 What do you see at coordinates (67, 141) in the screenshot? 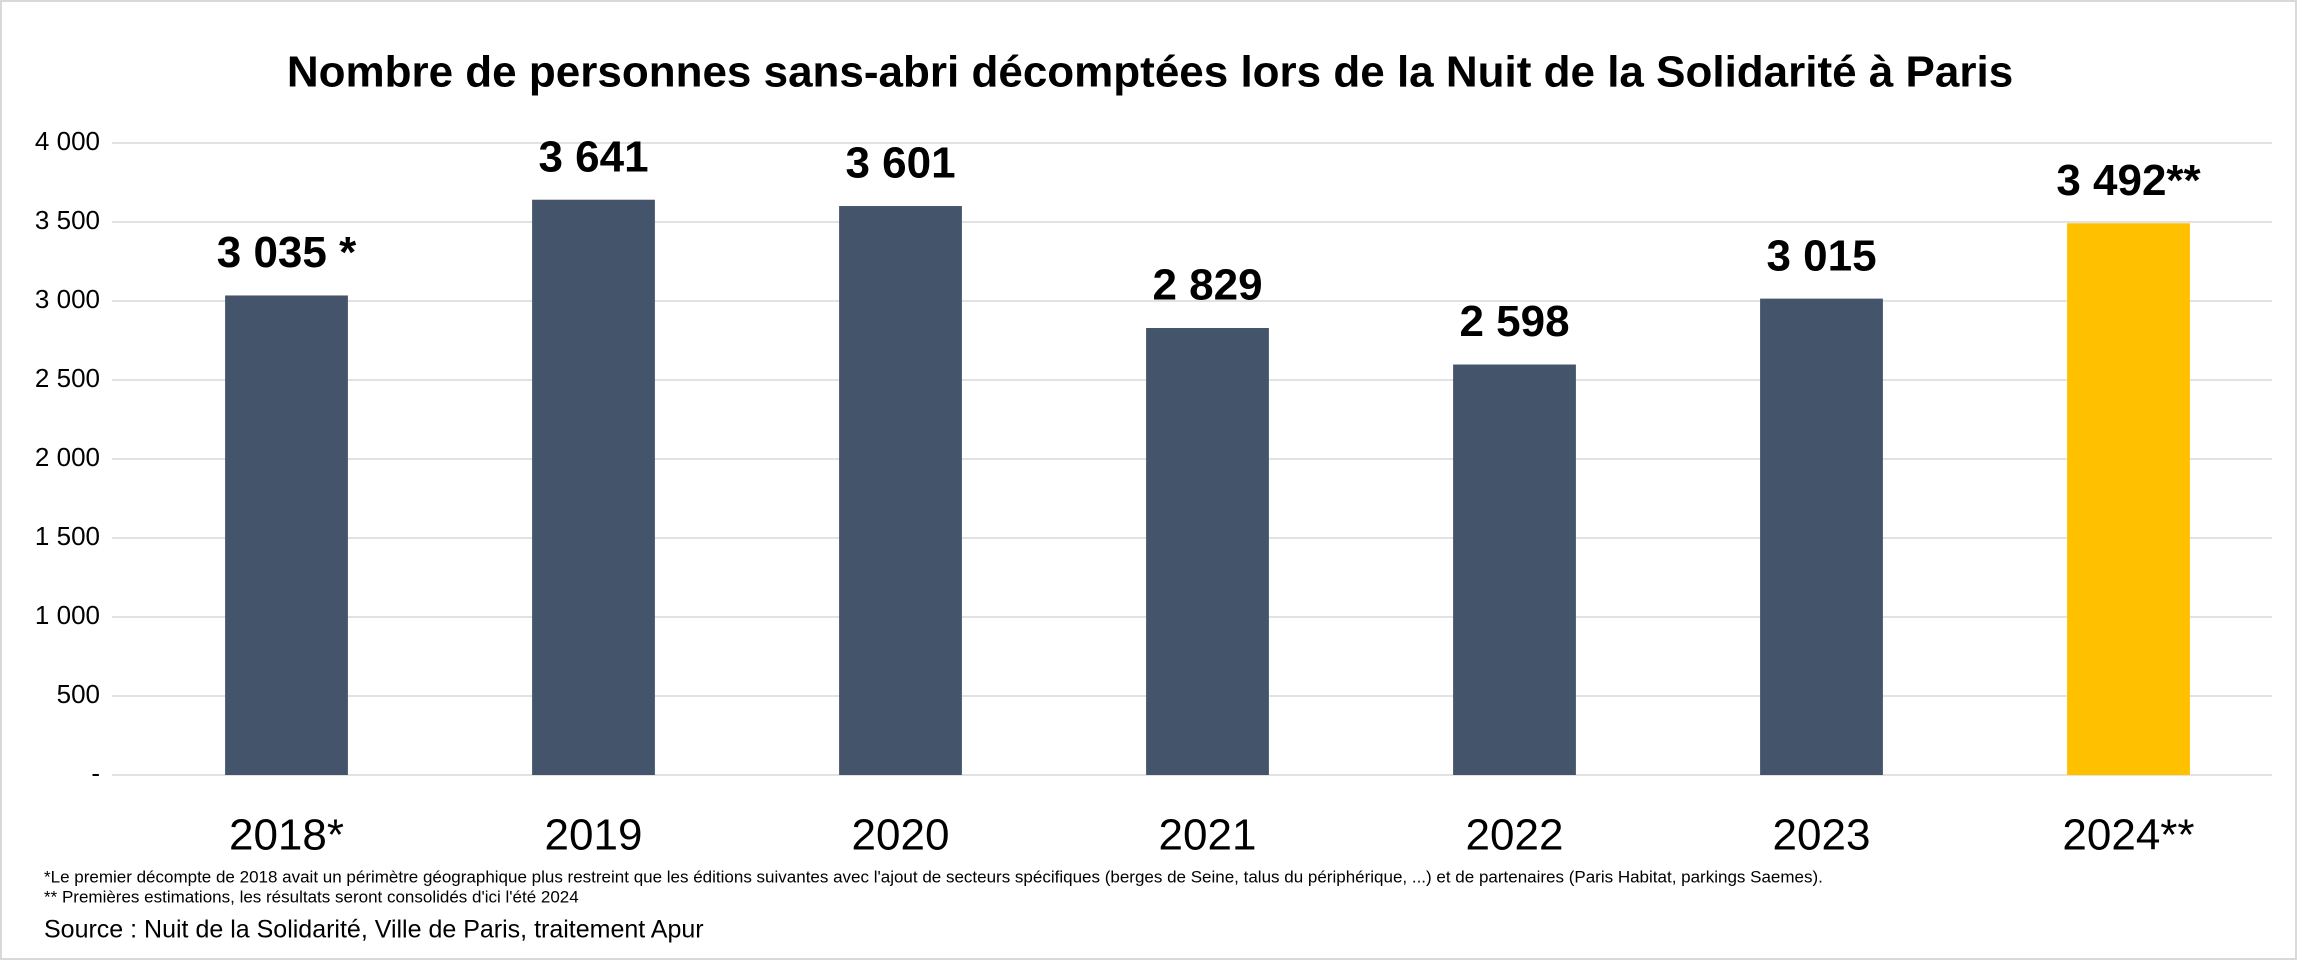
I see `y-tick-label: 4 000` at bounding box center [67, 141].